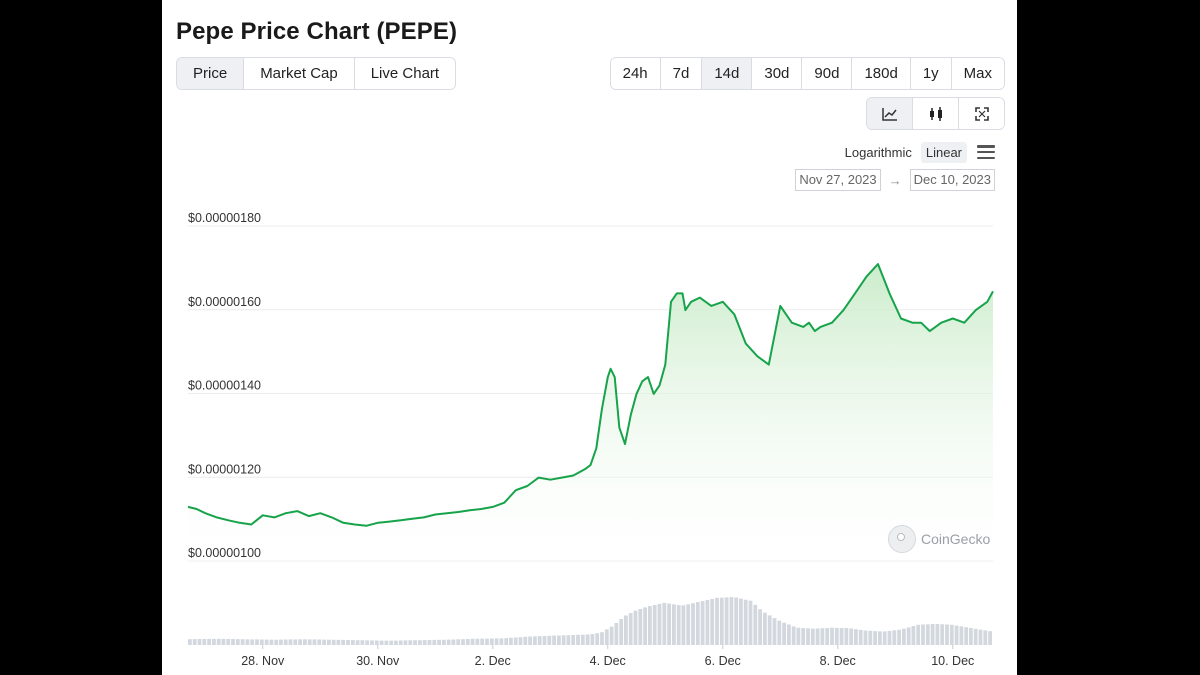 Image resolution: width=1200 pixels, height=675 pixels. I want to click on date-range-inputs: Nov 27, 2023 → Dec 10, 2023, so click(895, 180).